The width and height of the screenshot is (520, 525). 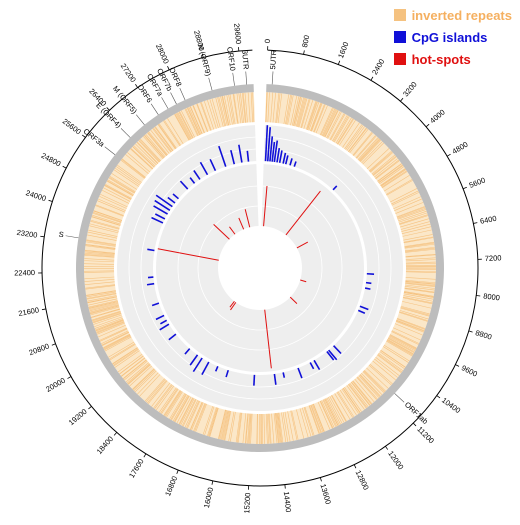 What do you see at coordinates (27, 234) in the screenshot?
I see `axis-tick-label: 23200` at bounding box center [27, 234].